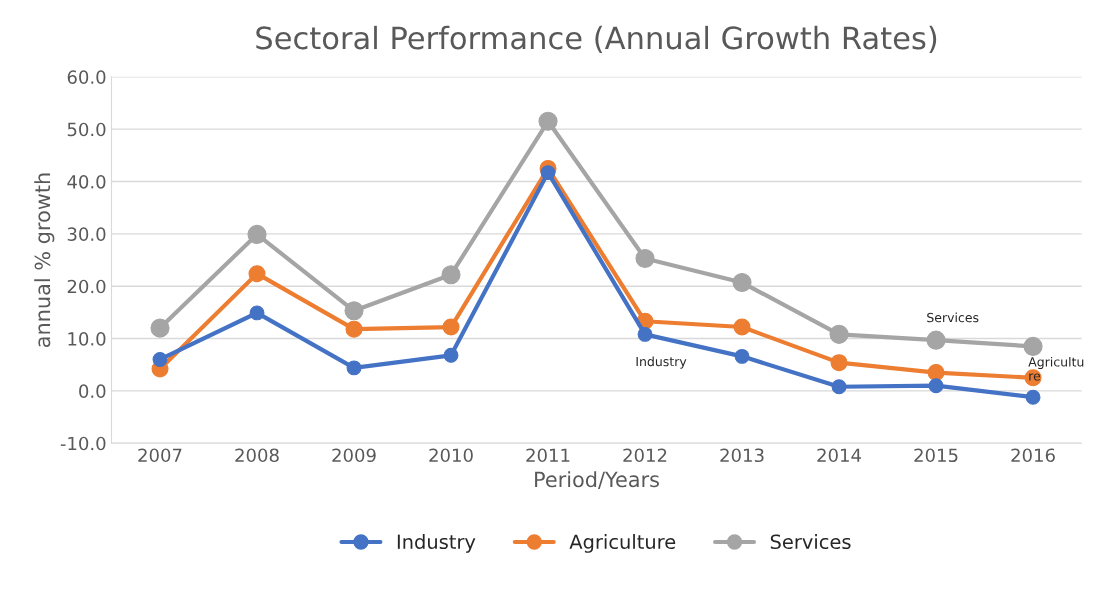  Describe the element at coordinates (86, 286) in the screenshot. I see `y-tick-label: 20.0` at that location.